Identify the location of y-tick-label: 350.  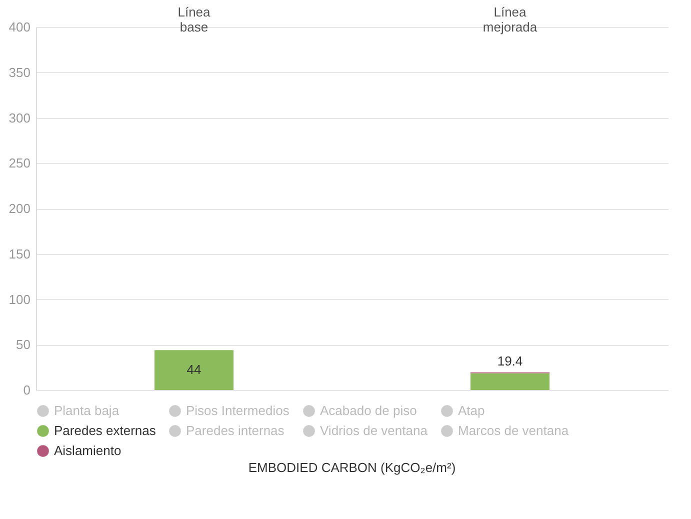
(19, 72).